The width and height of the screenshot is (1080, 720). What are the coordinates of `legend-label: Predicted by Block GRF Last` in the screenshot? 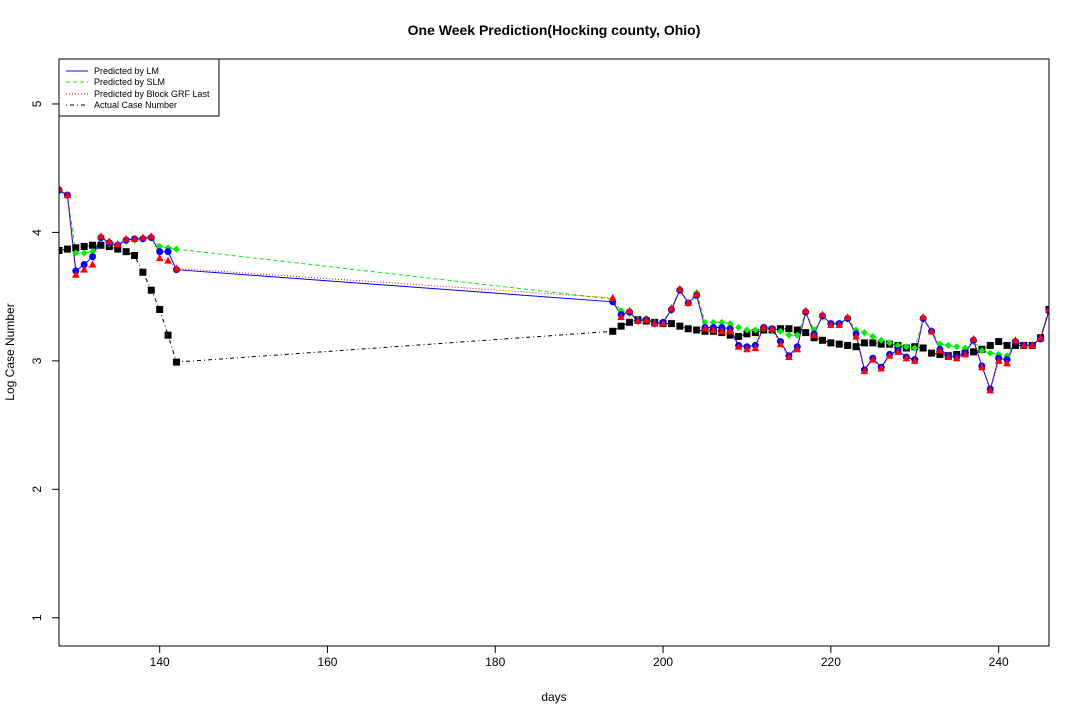 It's located at (152, 94).